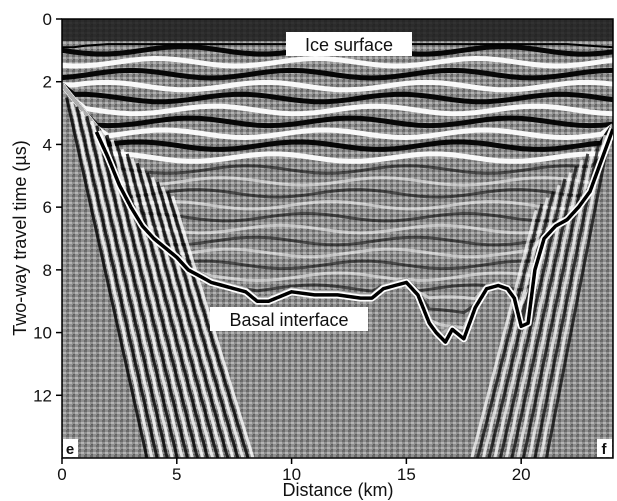  Describe the element at coordinates (521, 474) in the screenshot. I see `x-tick-label-20: 20` at that location.